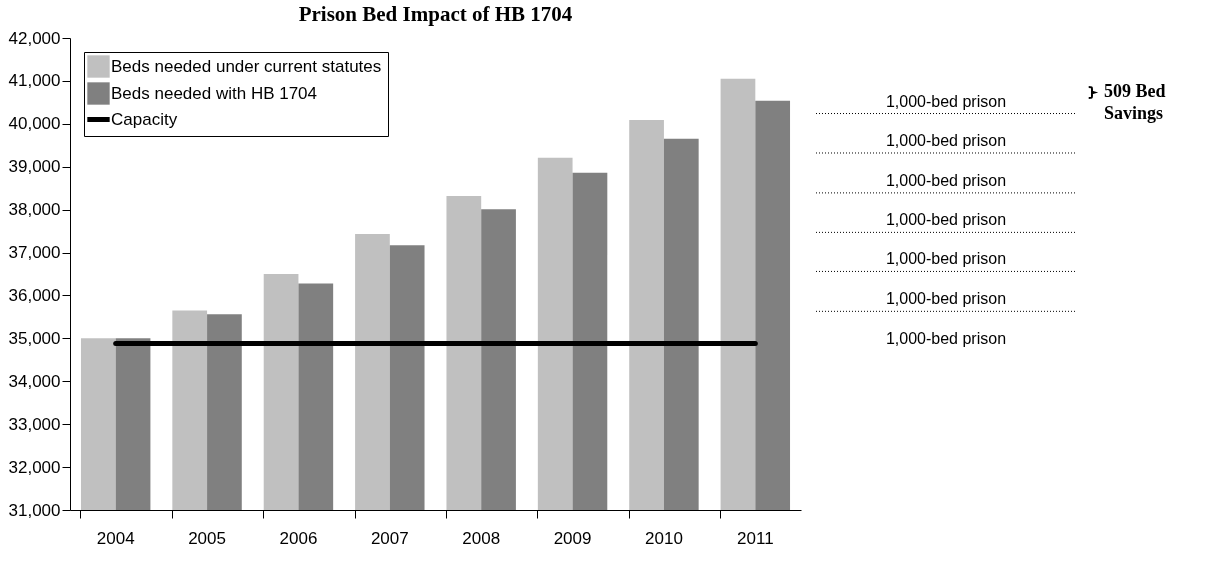 This screenshot has width=1214, height=569. What do you see at coordinates (34, 167) in the screenshot?
I see `y-tick-label: 39,000` at bounding box center [34, 167].